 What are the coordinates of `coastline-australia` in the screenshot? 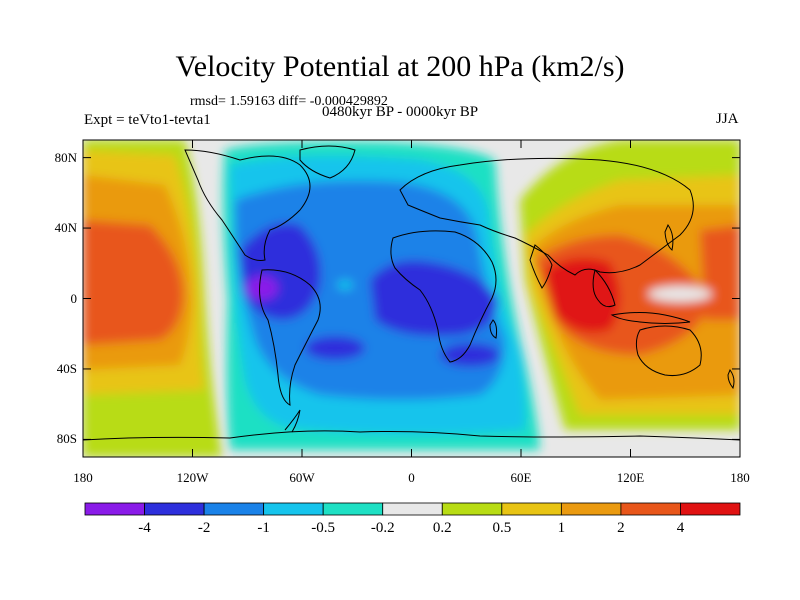 It's located at (668, 350).